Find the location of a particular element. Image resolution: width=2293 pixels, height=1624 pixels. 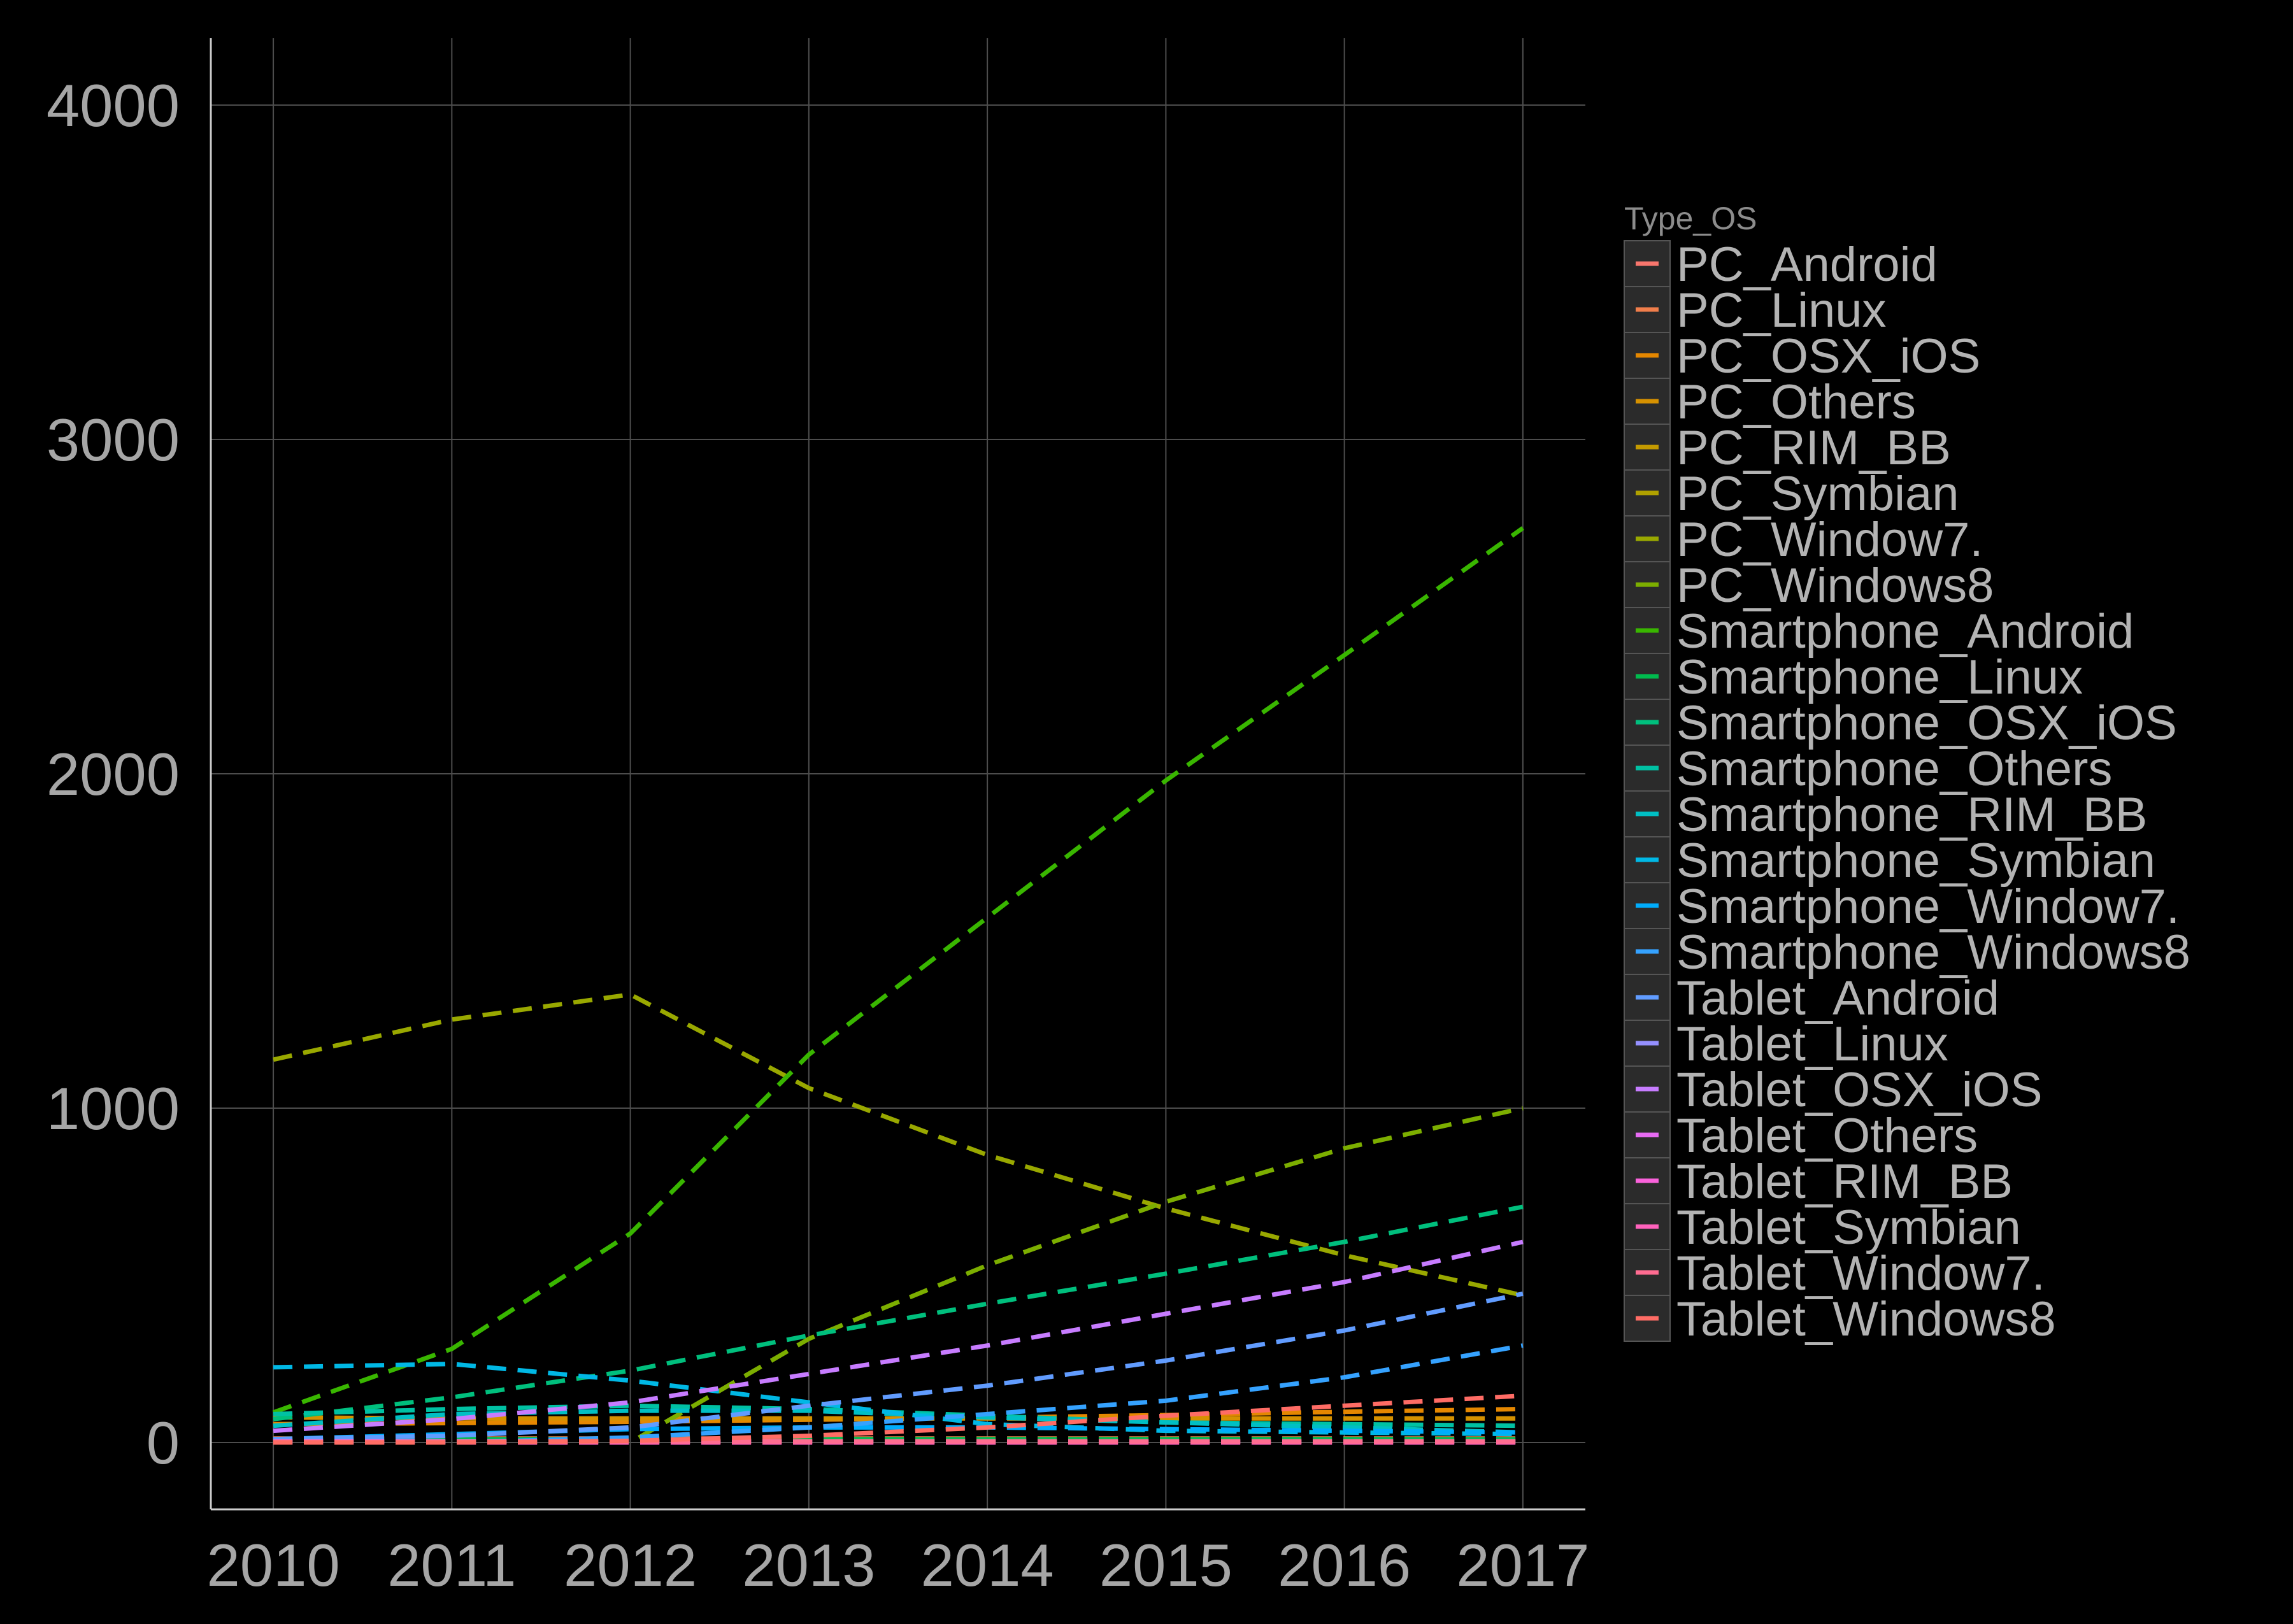

legend-label: PC_RIM_BB is located at coordinates (1813, 448).